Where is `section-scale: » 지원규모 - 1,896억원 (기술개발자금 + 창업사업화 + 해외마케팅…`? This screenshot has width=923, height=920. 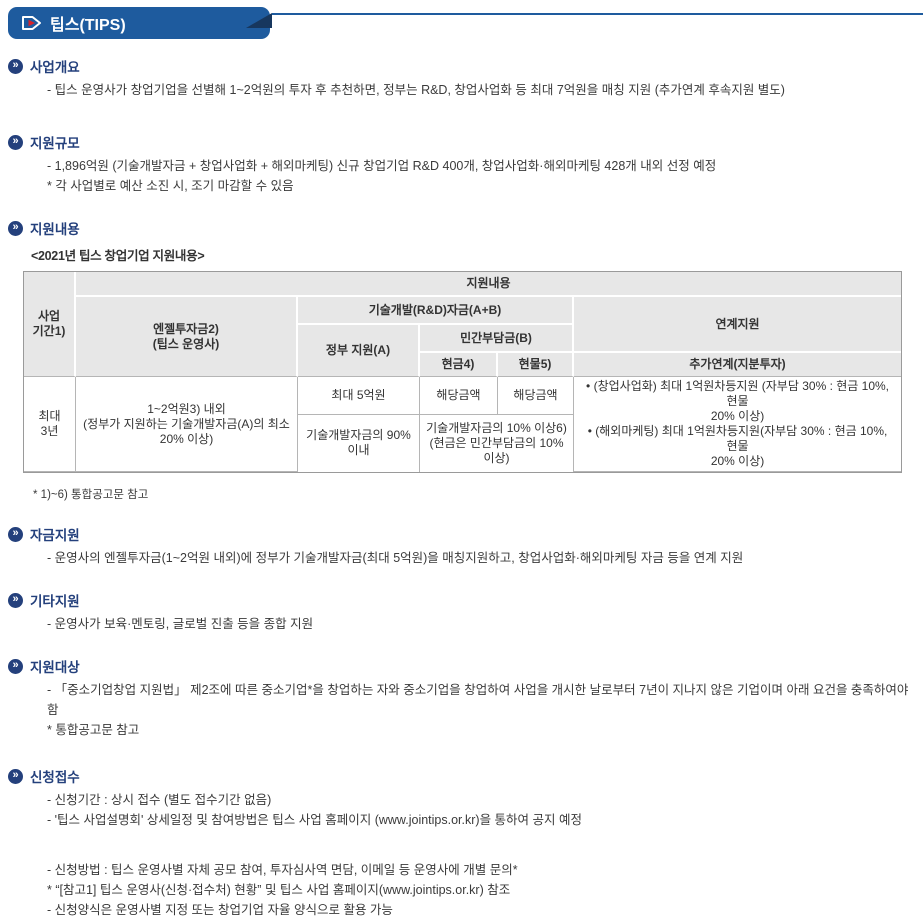 section-scale: » 지원규모 - 1,896억원 (기술개발자금 + 창업사업화 + 해외마케팅… is located at coordinates (461, 164).